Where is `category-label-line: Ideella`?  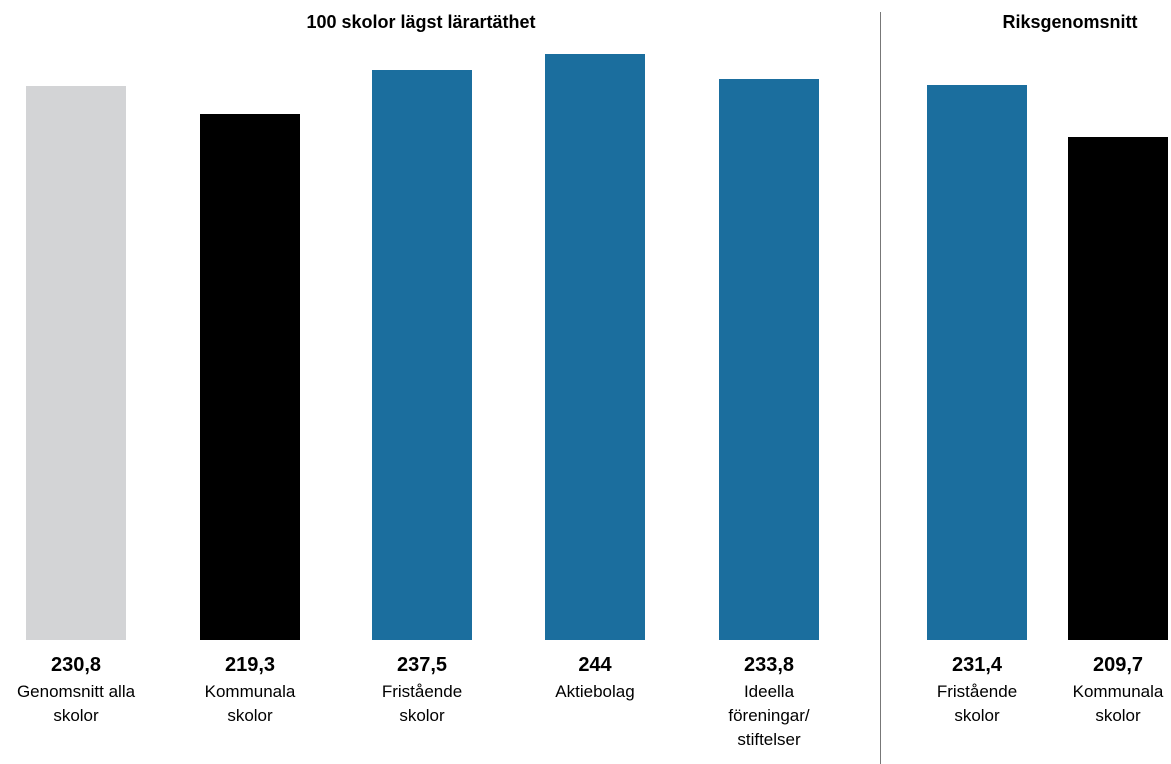 category-label-line: Ideella is located at coordinates (769, 691).